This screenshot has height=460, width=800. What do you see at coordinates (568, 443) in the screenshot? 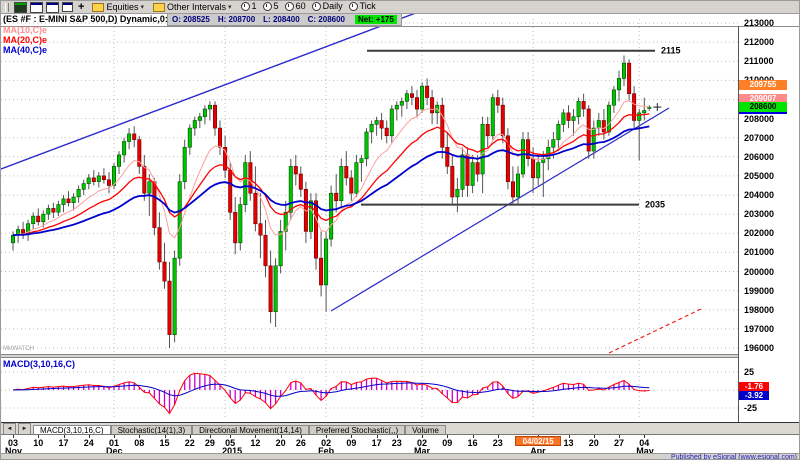
I see `date-tick: 13` at bounding box center [568, 443].